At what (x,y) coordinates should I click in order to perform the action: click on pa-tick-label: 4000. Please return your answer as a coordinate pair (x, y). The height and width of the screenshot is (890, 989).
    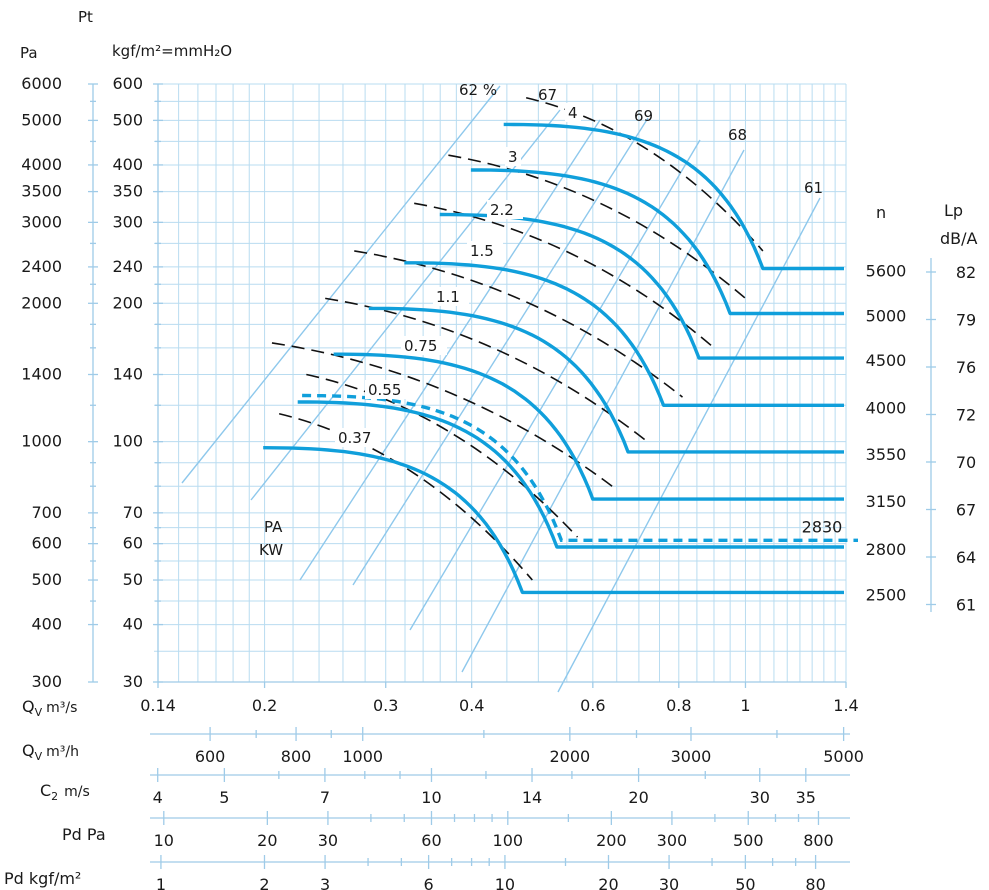
    Looking at the image, I should click on (41, 164).